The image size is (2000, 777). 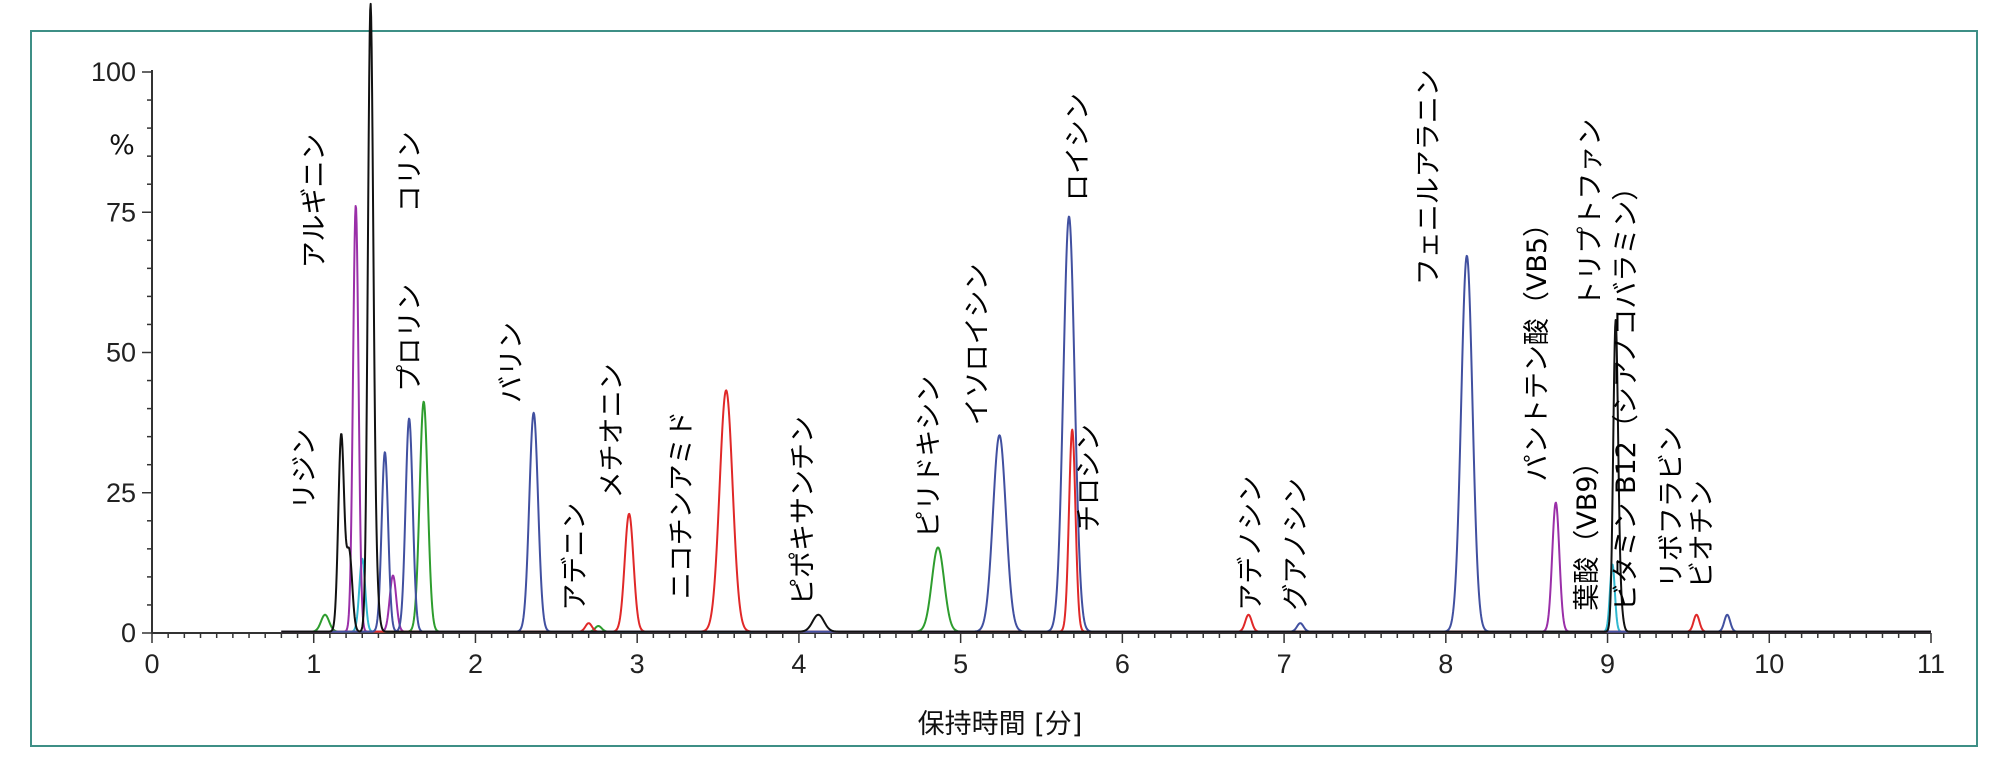 I want to click on peak-label: パントテン酸（VB5）, so click(x=1537, y=346).